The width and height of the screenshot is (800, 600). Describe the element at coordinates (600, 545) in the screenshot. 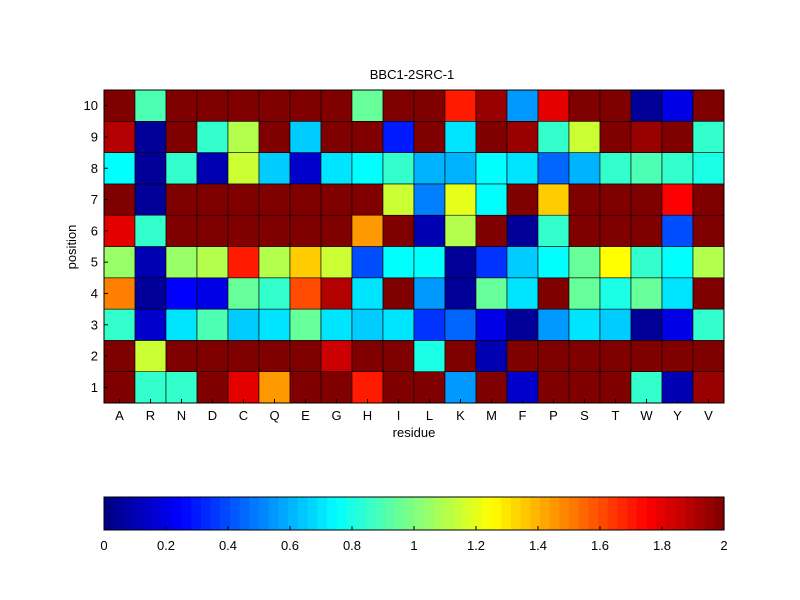

I see `colorbar-tick-label: 1.6` at that location.